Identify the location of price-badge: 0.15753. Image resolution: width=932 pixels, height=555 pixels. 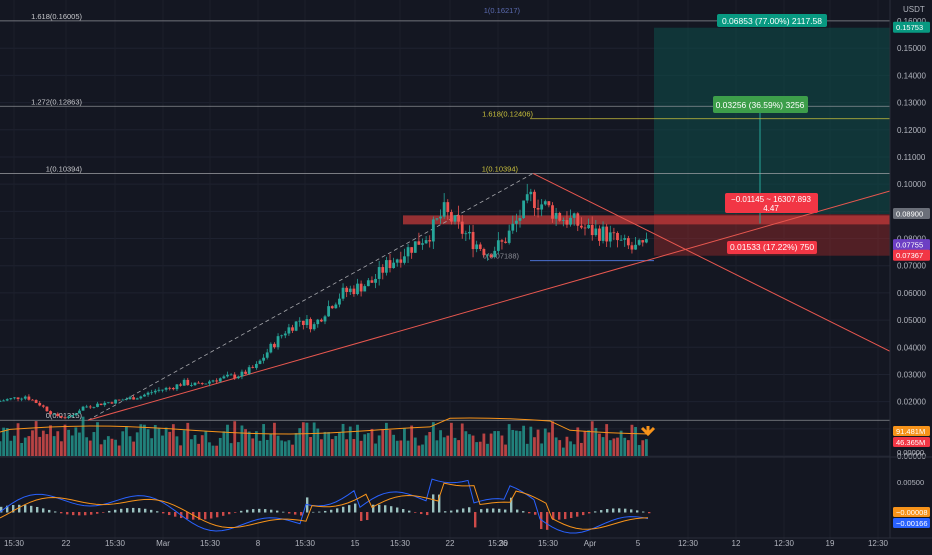
(911, 27).